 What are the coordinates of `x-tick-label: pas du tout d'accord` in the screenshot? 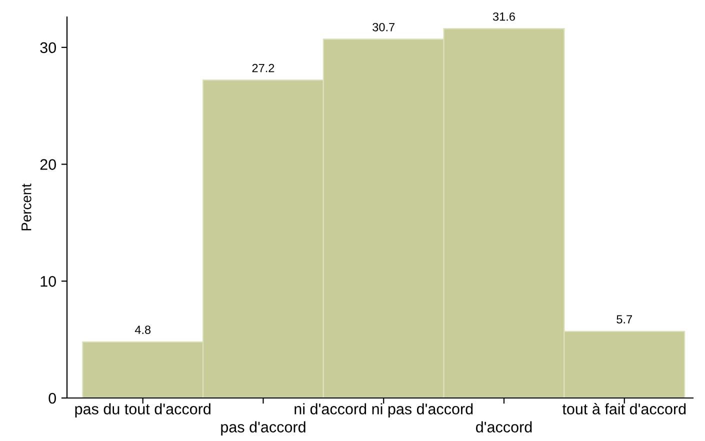 It's located at (142, 410).